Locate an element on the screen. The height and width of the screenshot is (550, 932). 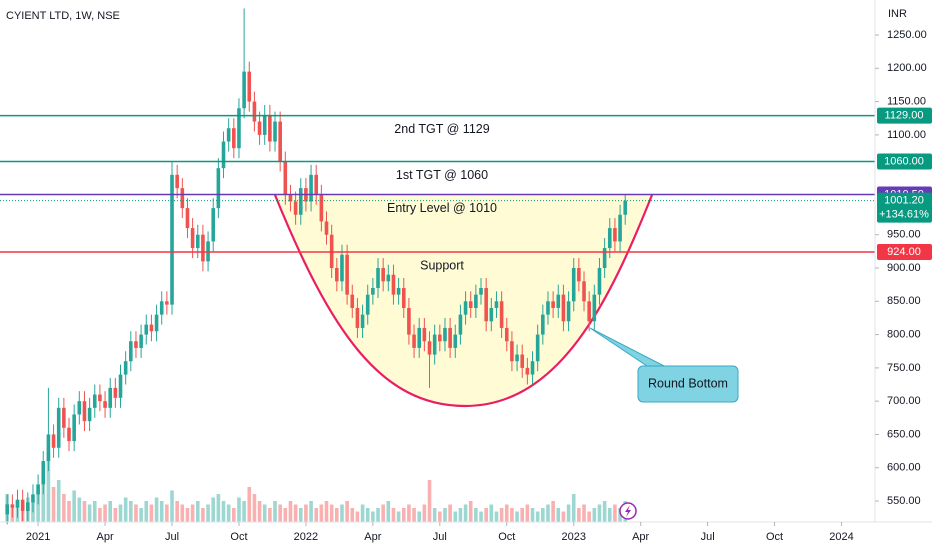
y-tick-label: 650.00 is located at coordinates (904, 434).